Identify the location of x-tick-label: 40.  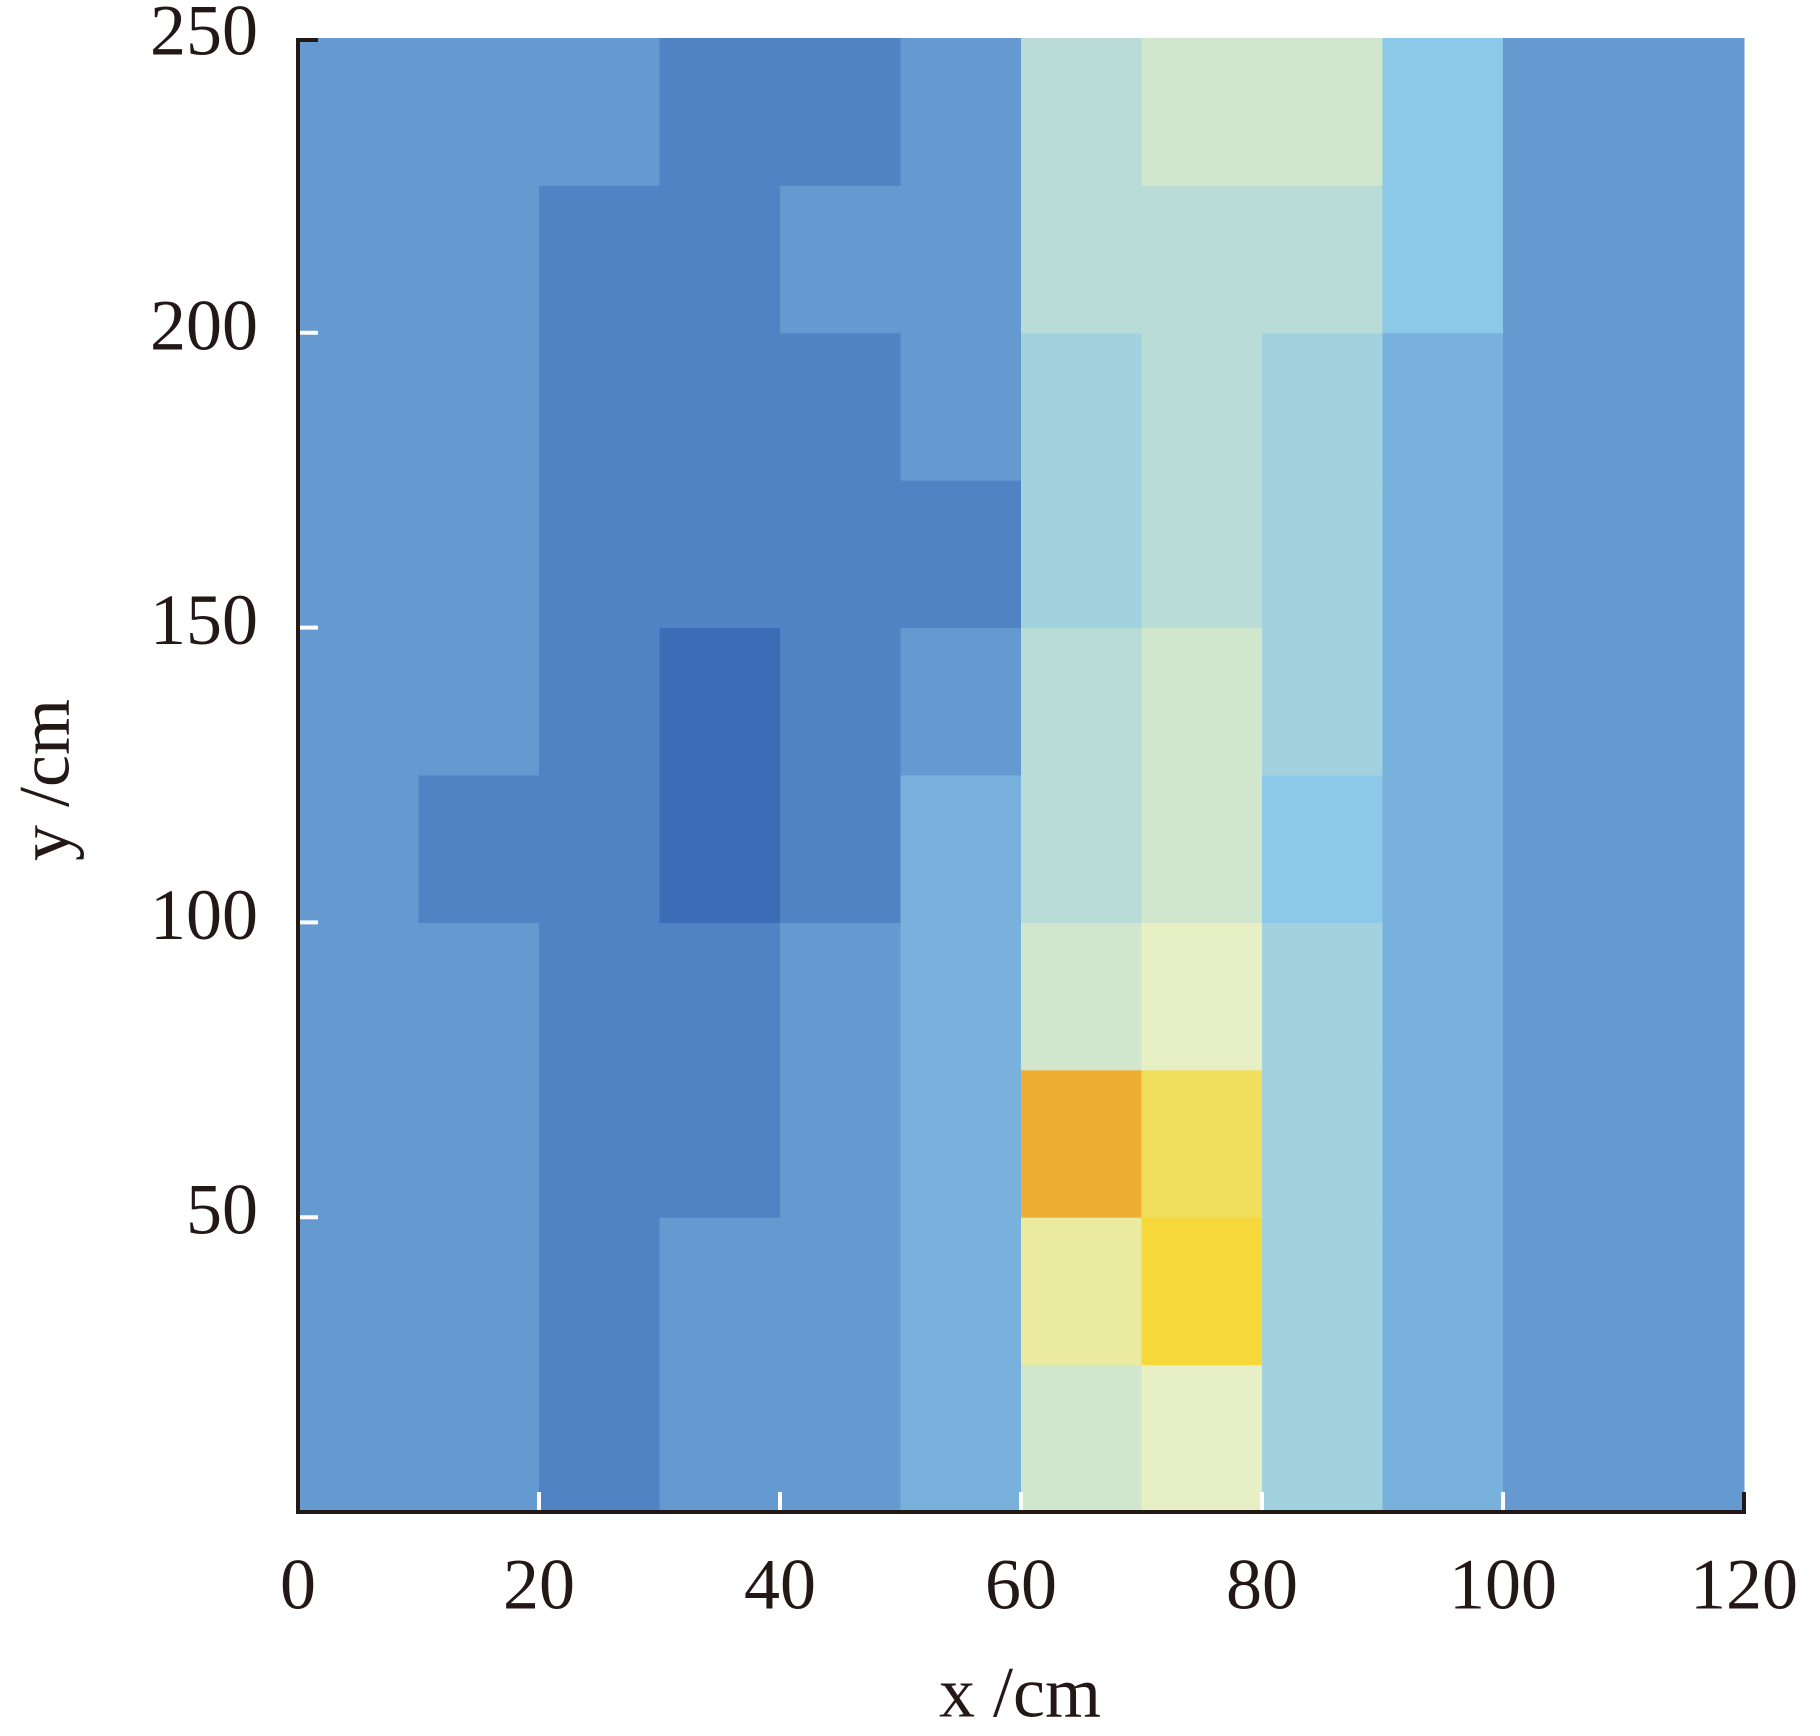
(780, 1585).